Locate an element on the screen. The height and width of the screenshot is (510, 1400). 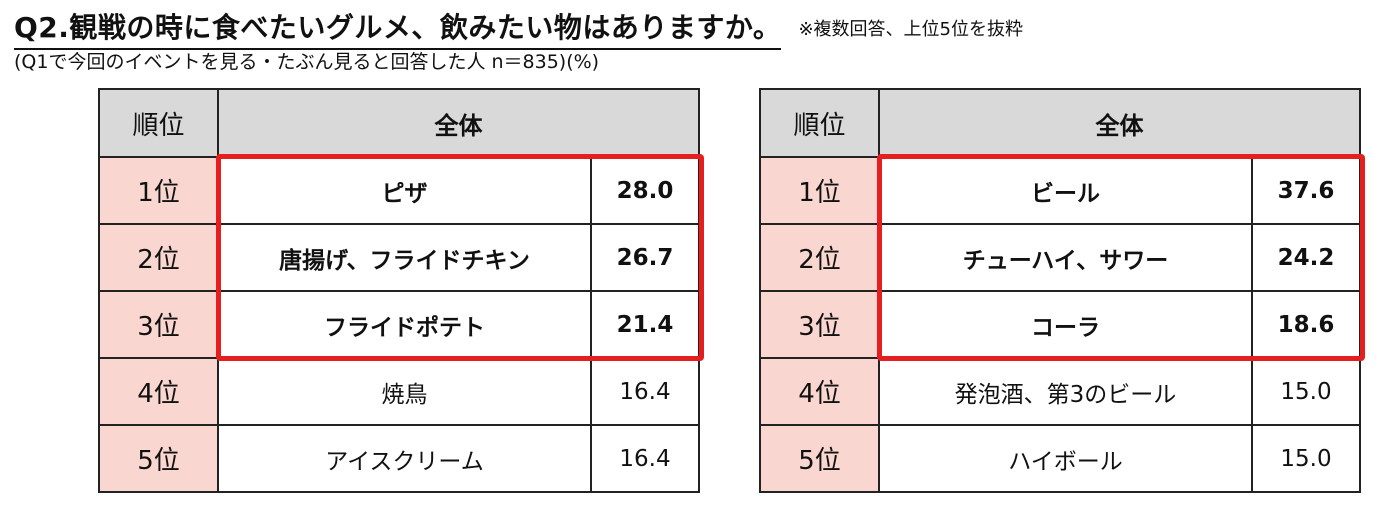
table-row: 3位 コーラ 18.6 is located at coordinates (1060, 324).